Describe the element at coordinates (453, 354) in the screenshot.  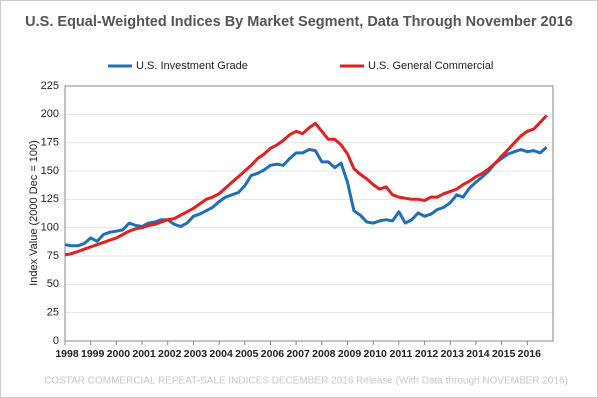
I see `x-tick-label: 2013` at that location.